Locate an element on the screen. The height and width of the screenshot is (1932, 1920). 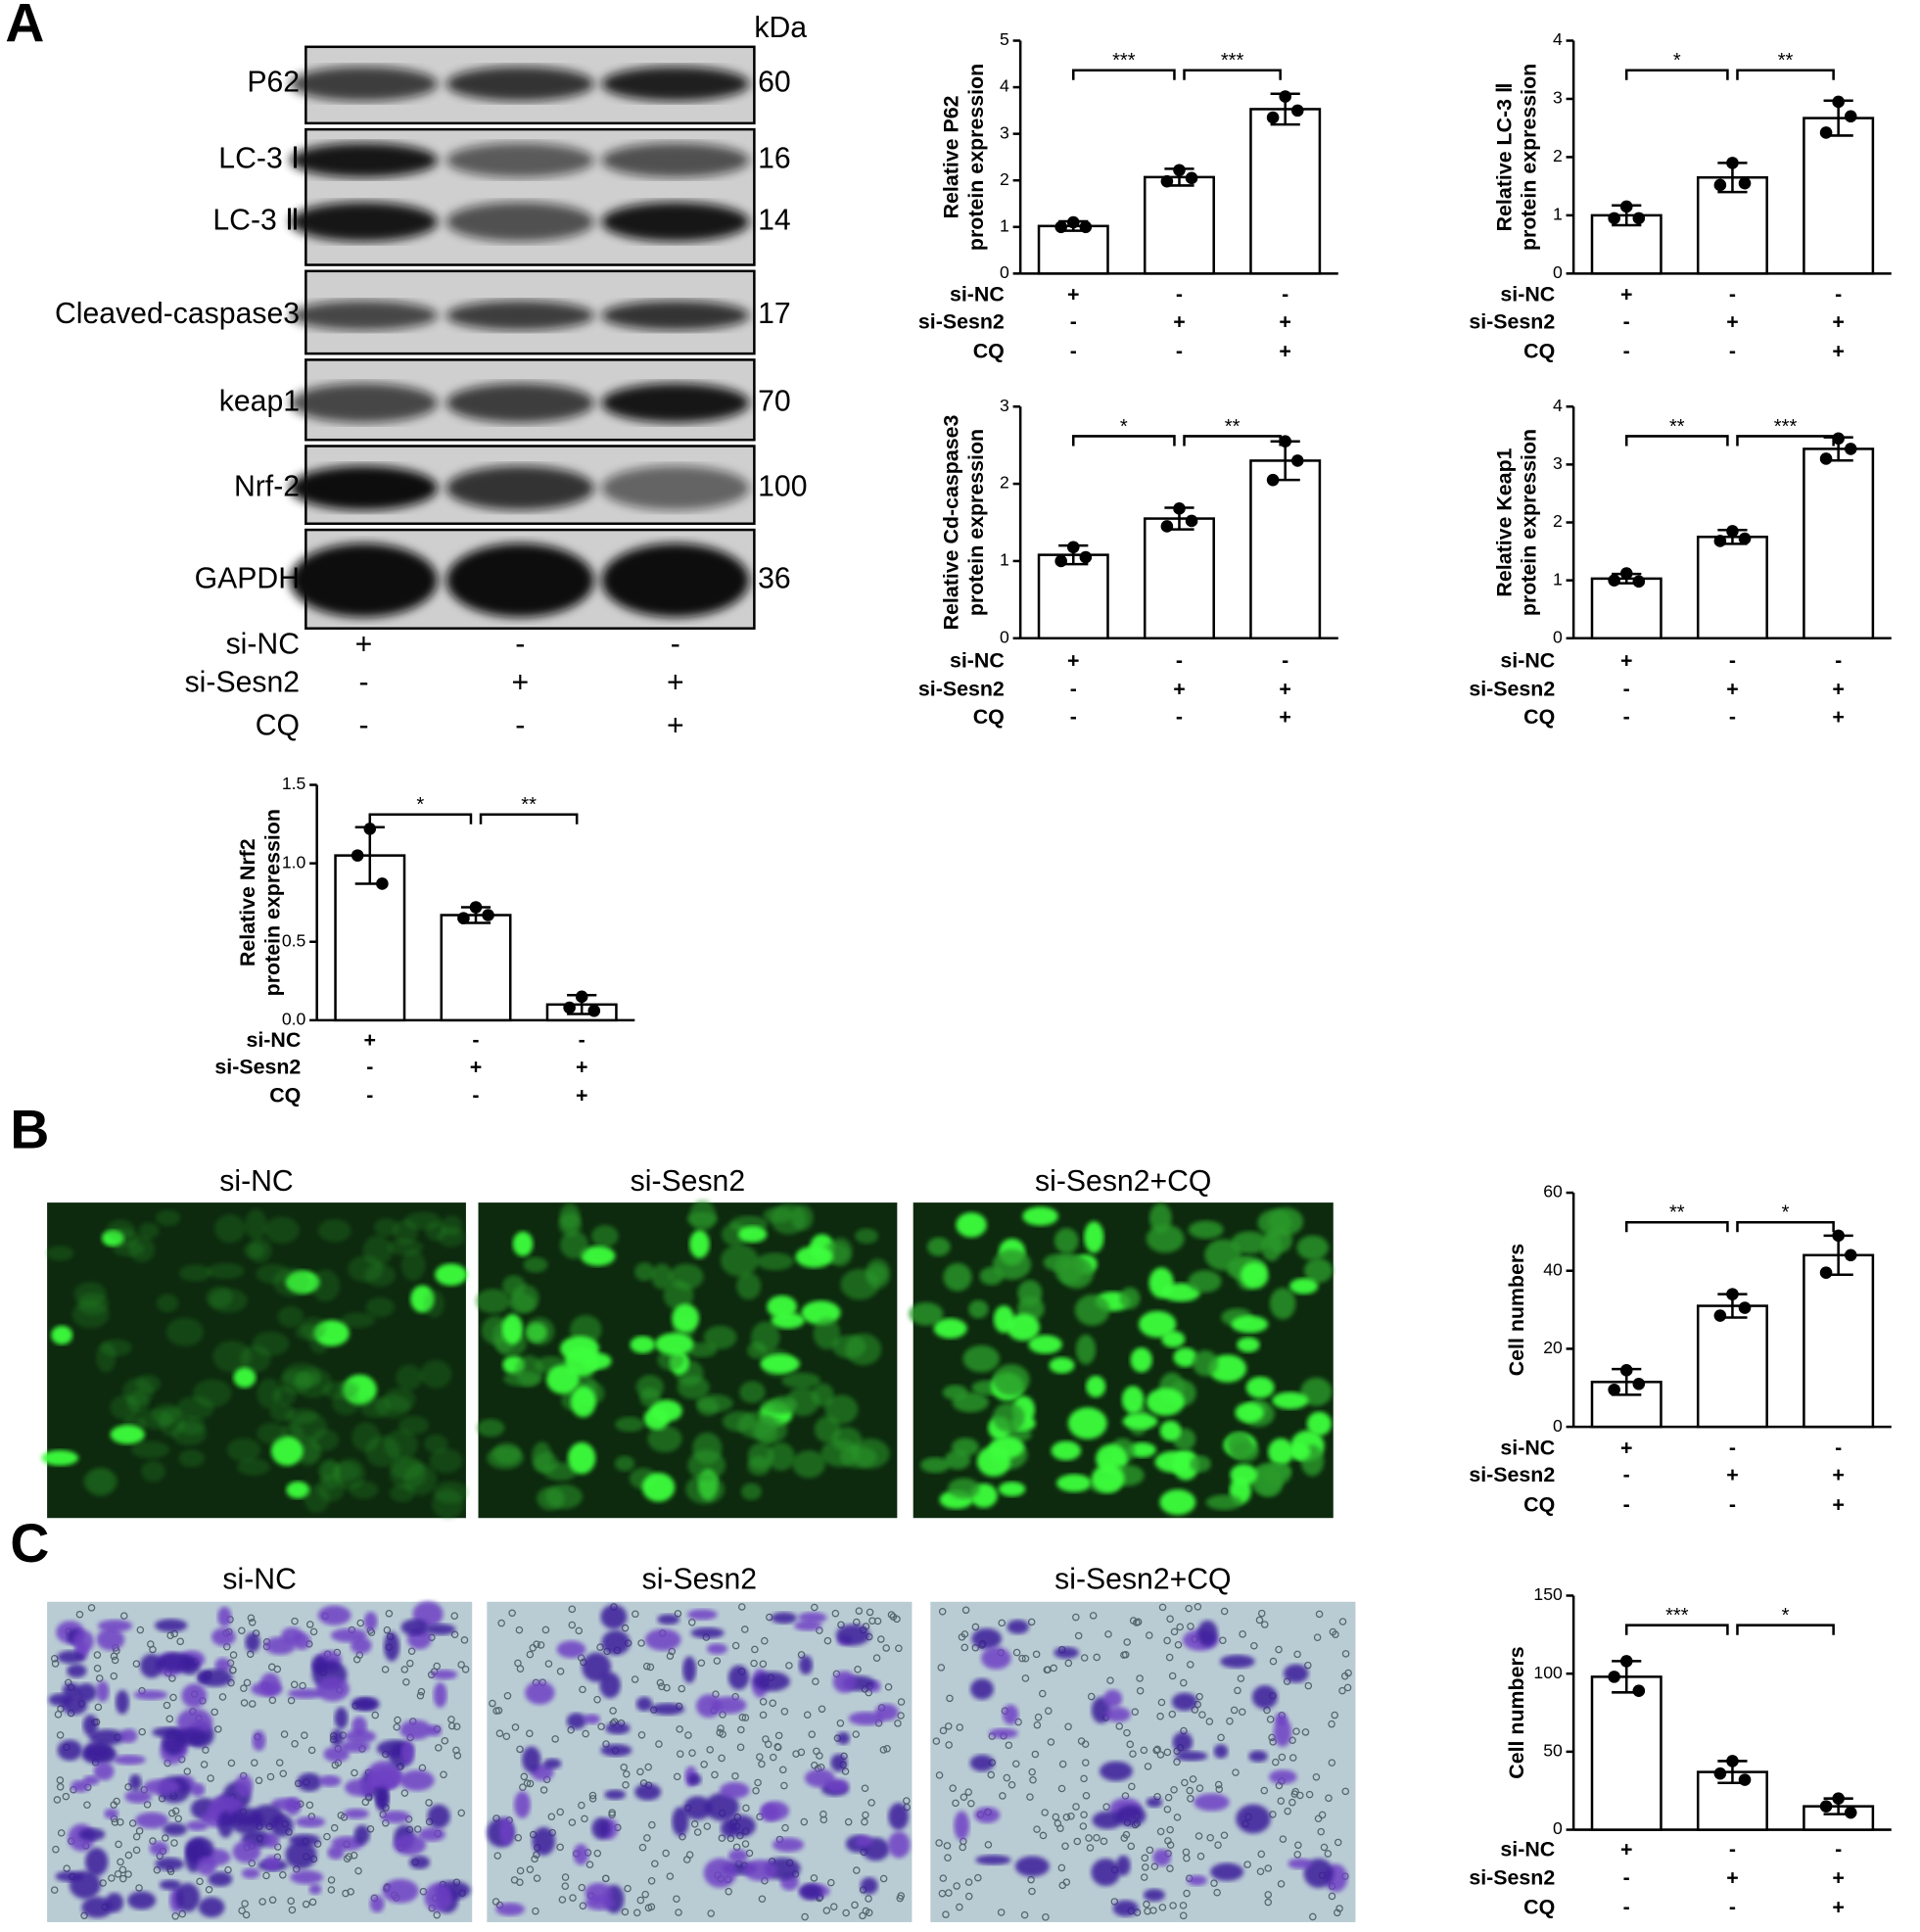
blot-band is located at coordinates (363, 160).